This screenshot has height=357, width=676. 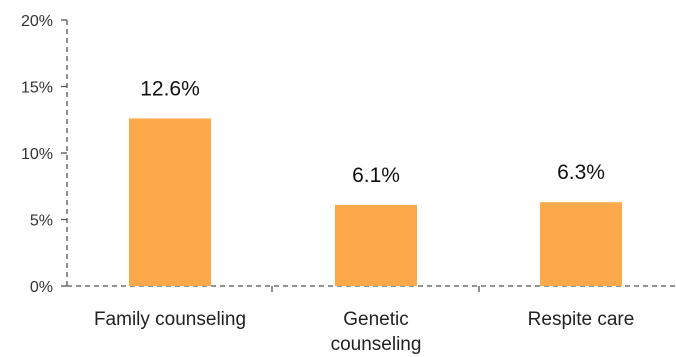 I want to click on category-label: counseling, so click(x=376, y=344).